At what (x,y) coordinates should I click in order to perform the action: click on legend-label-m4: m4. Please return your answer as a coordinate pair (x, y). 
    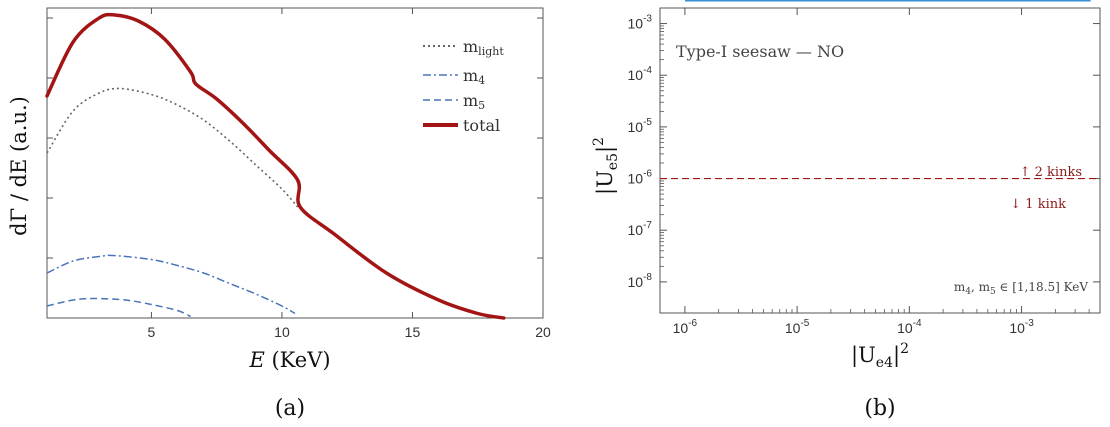
    Looking at the image, I should click on (474, 76).